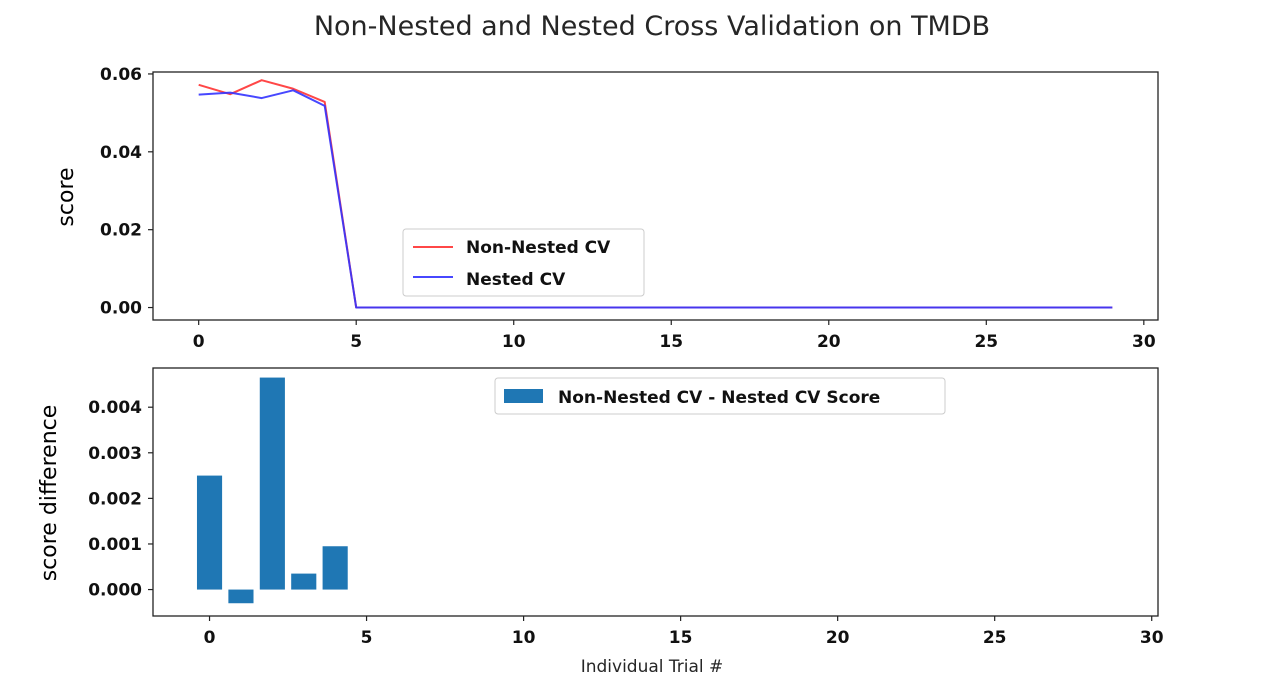  Describe the element at coordinates (115, 591) in the screenshot. I see `y-tick-label: 0.000` at that location.